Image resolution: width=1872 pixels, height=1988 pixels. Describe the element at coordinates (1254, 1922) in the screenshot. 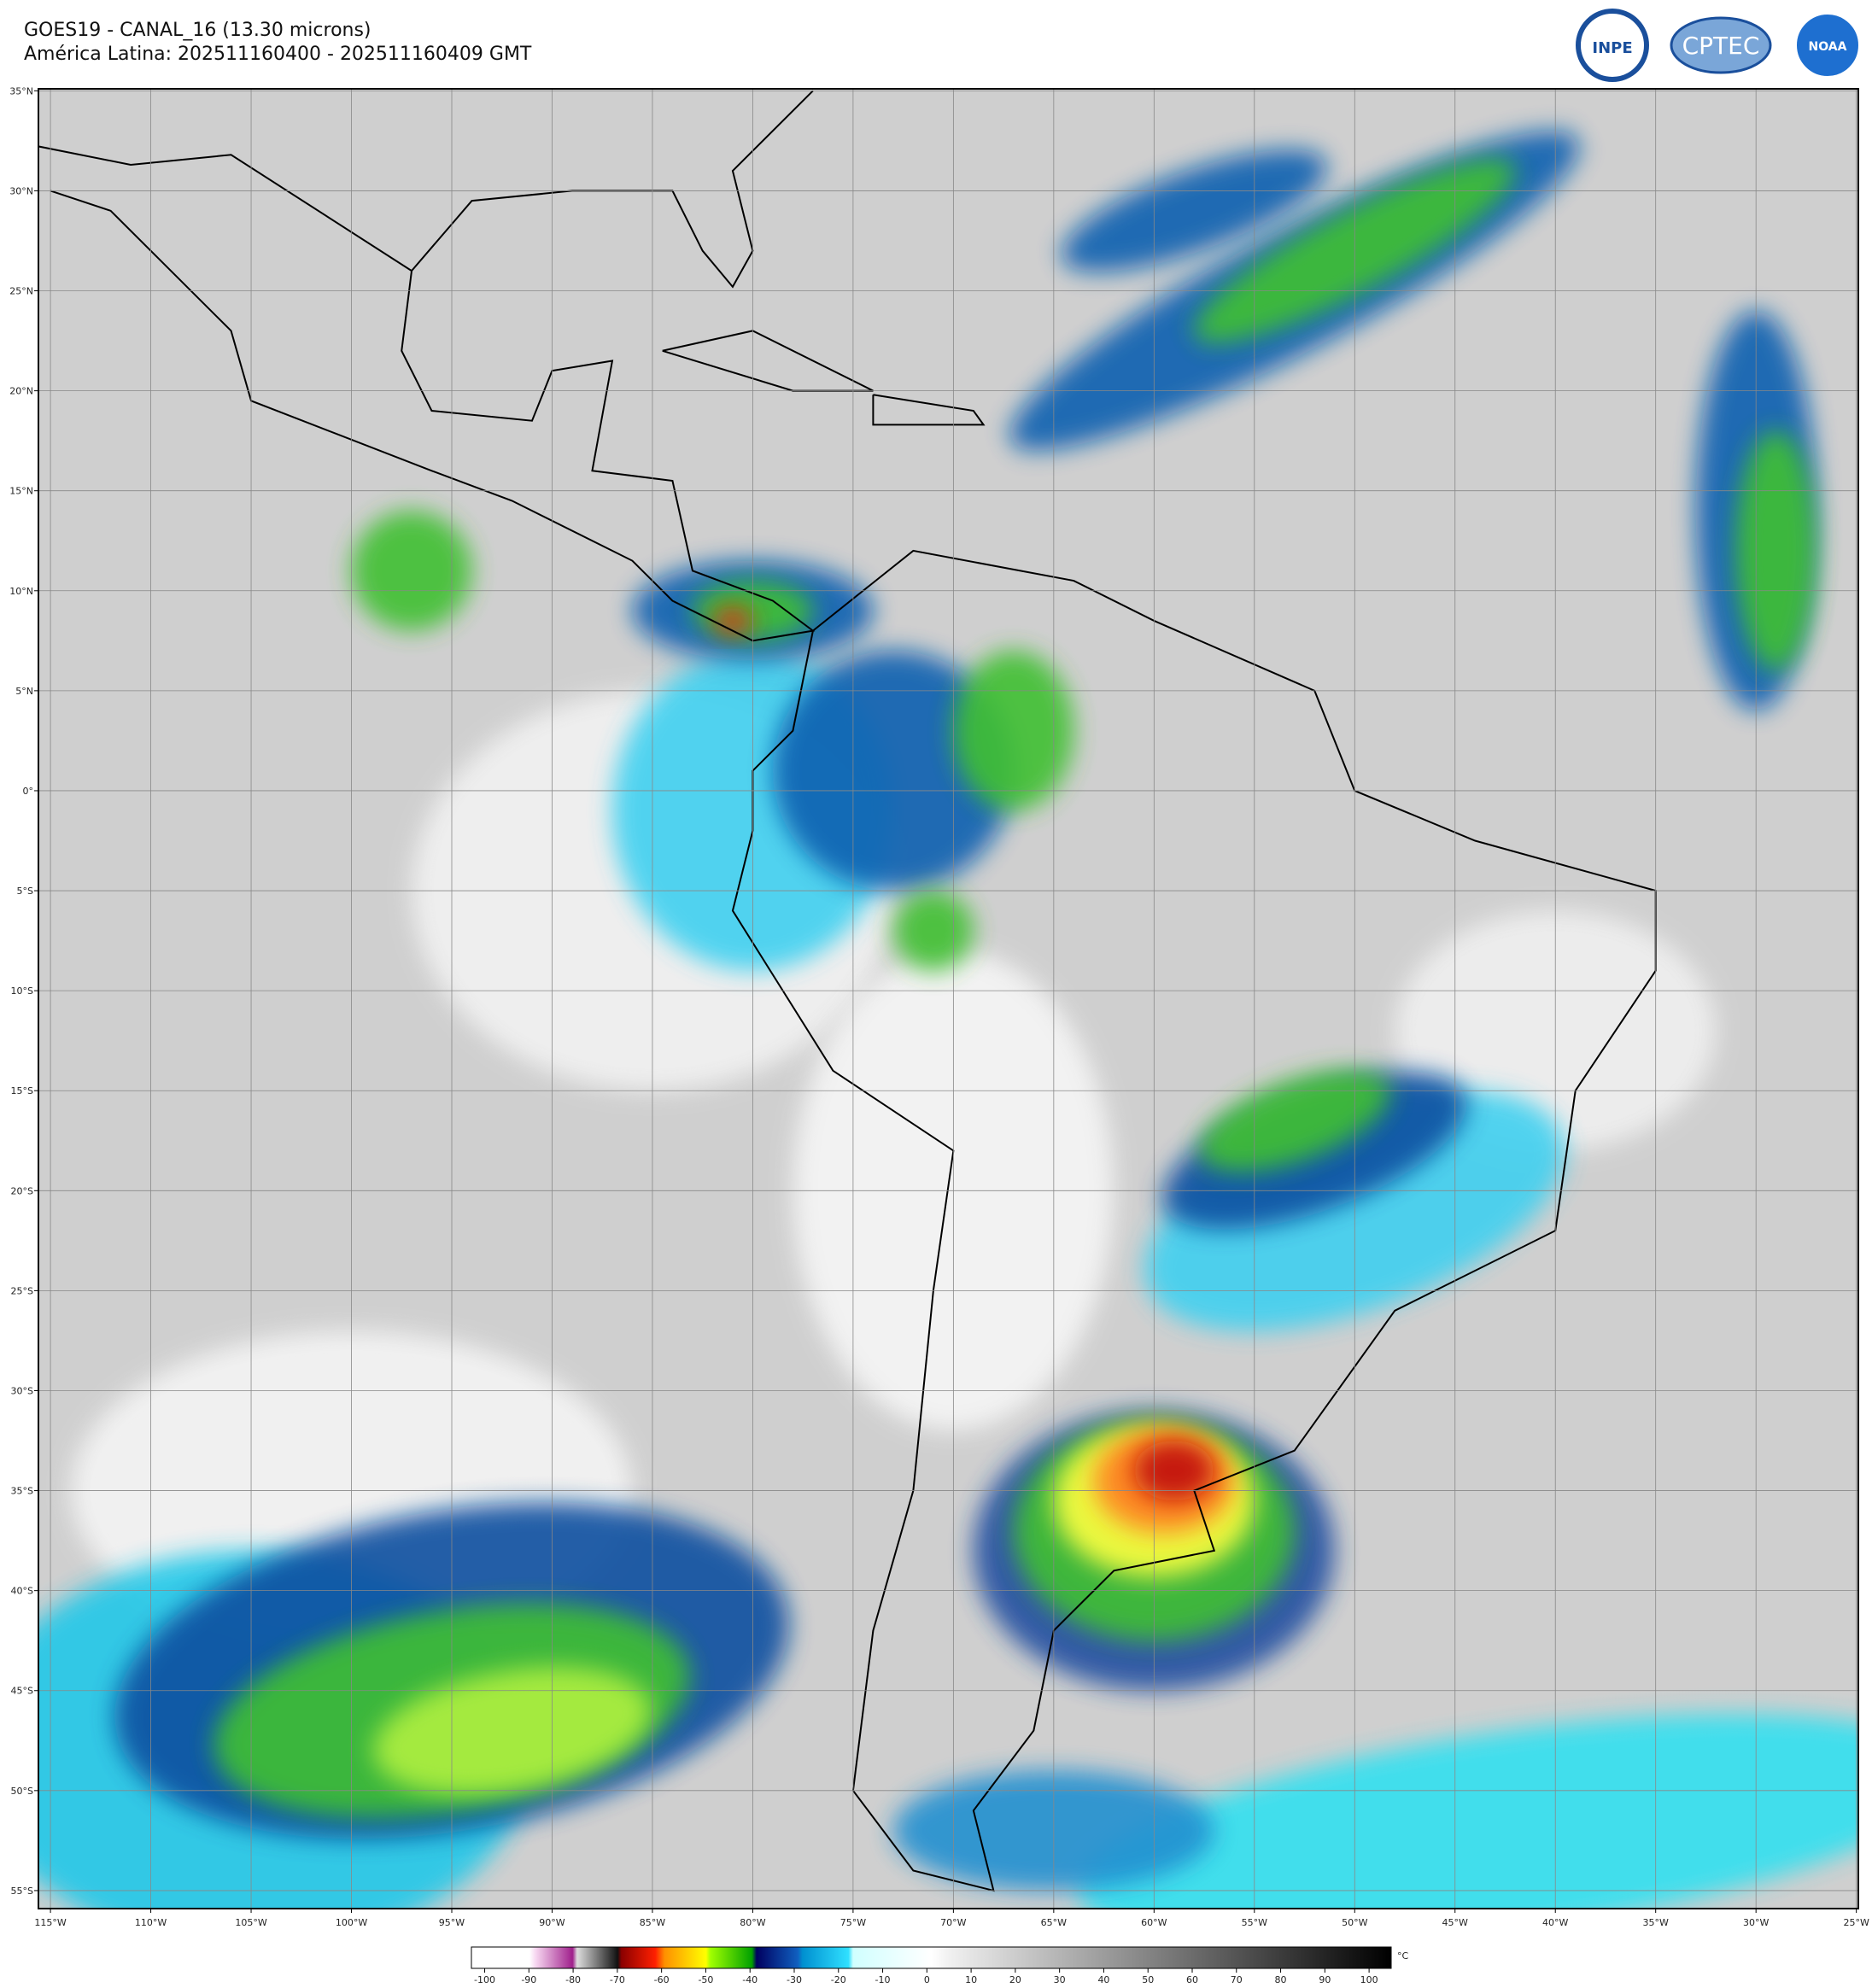

I see `x-tick-label: 55°W` at that location.